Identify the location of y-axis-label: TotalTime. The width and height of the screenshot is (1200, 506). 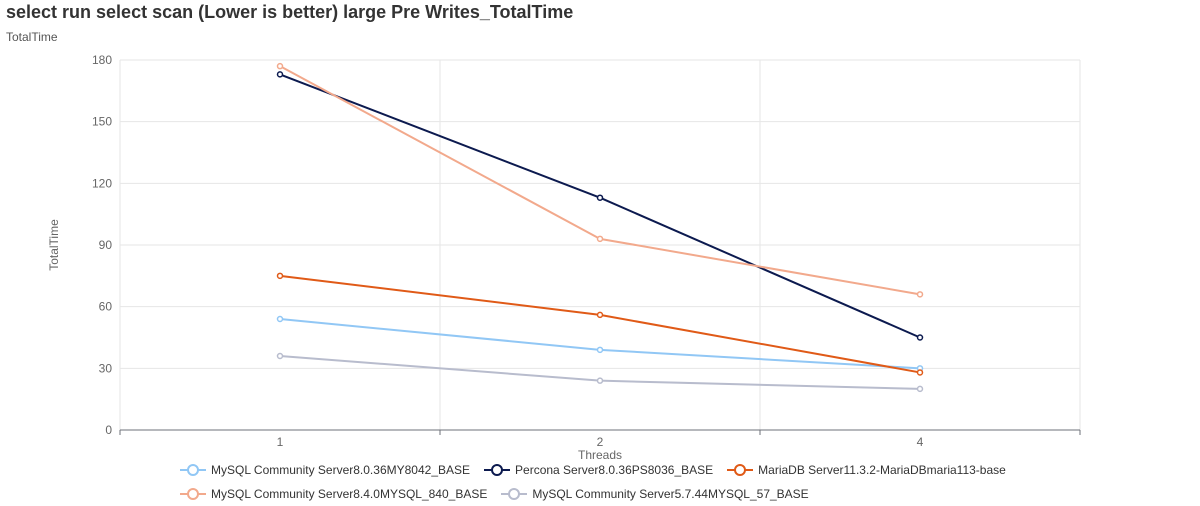
(54, 245).